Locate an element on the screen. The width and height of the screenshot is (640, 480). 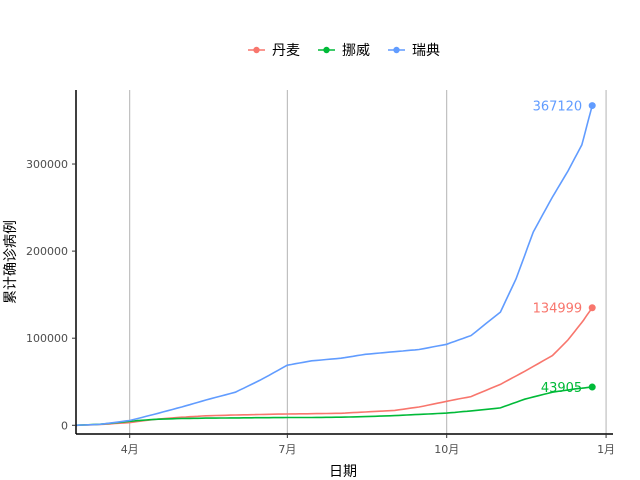
legend-item-1: 挪威 is located at coordinates (344, 51).